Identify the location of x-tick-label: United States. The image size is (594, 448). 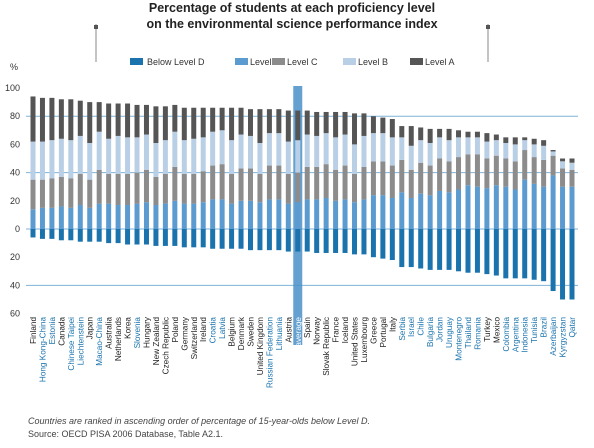
(355, 341).